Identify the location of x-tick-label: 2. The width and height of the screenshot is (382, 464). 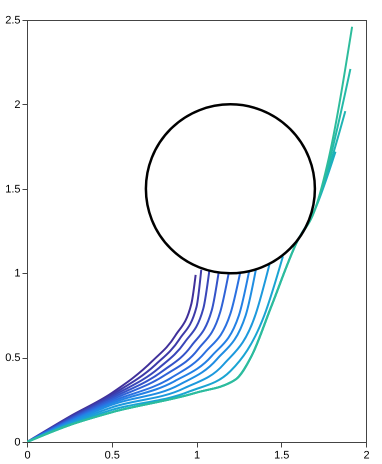
(366, 456).